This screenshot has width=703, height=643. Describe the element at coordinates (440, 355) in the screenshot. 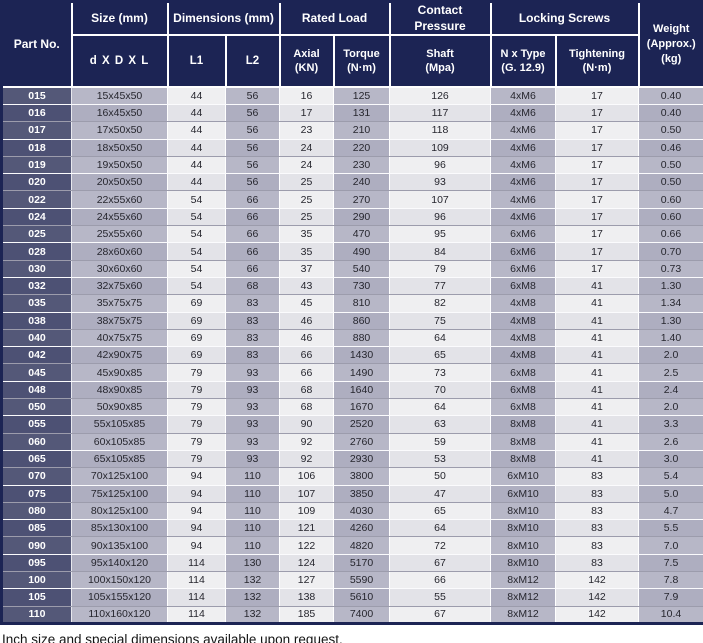

I see `spec-cell: 65` at that location.